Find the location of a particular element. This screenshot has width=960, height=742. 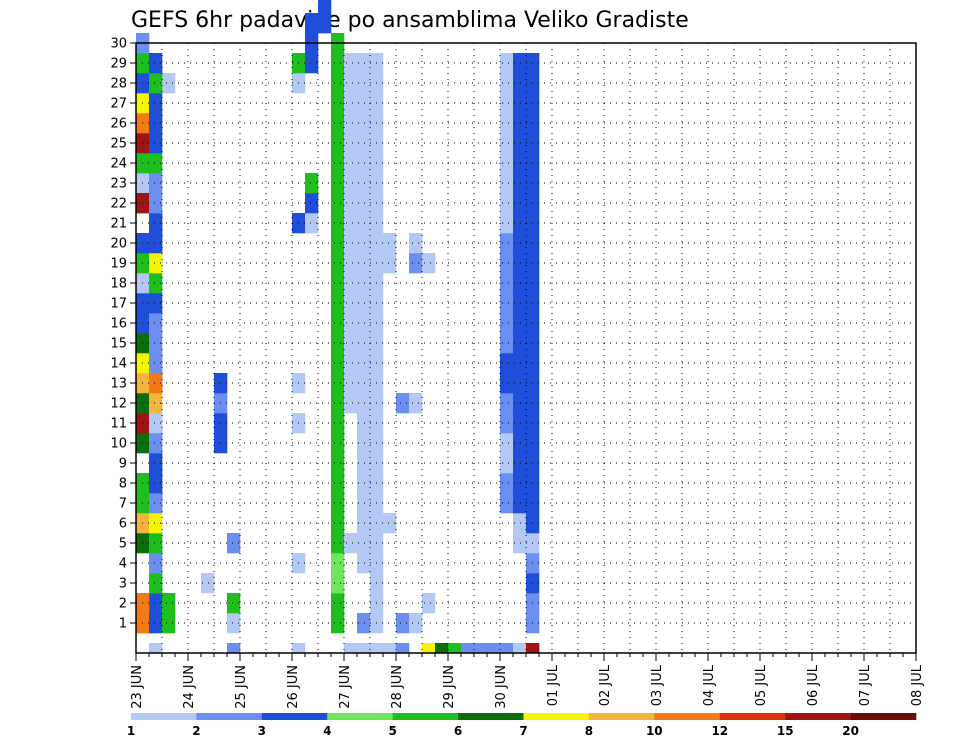

x-tick-label: 30 JUN is located at coordinates (501, 687).